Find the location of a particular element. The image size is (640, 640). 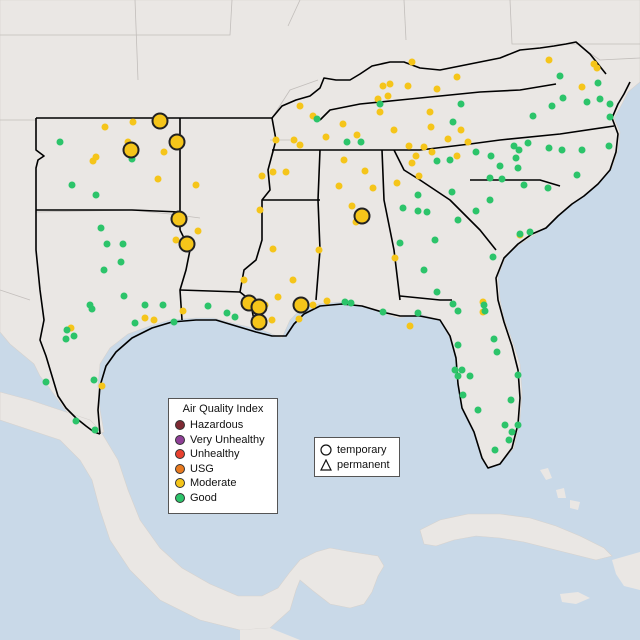

legend-item-permanent: permanent is located at coordinates (357, 464).